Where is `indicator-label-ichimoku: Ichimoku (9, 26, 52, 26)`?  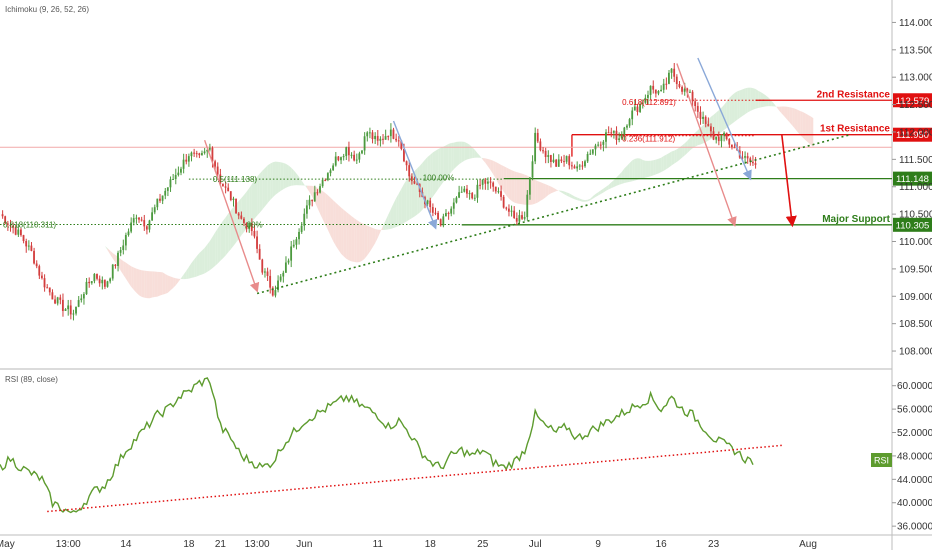 indicator-label-ichimoku: Ichimoku (9, 26, 52, 26) is located at coordinates (47, 9).